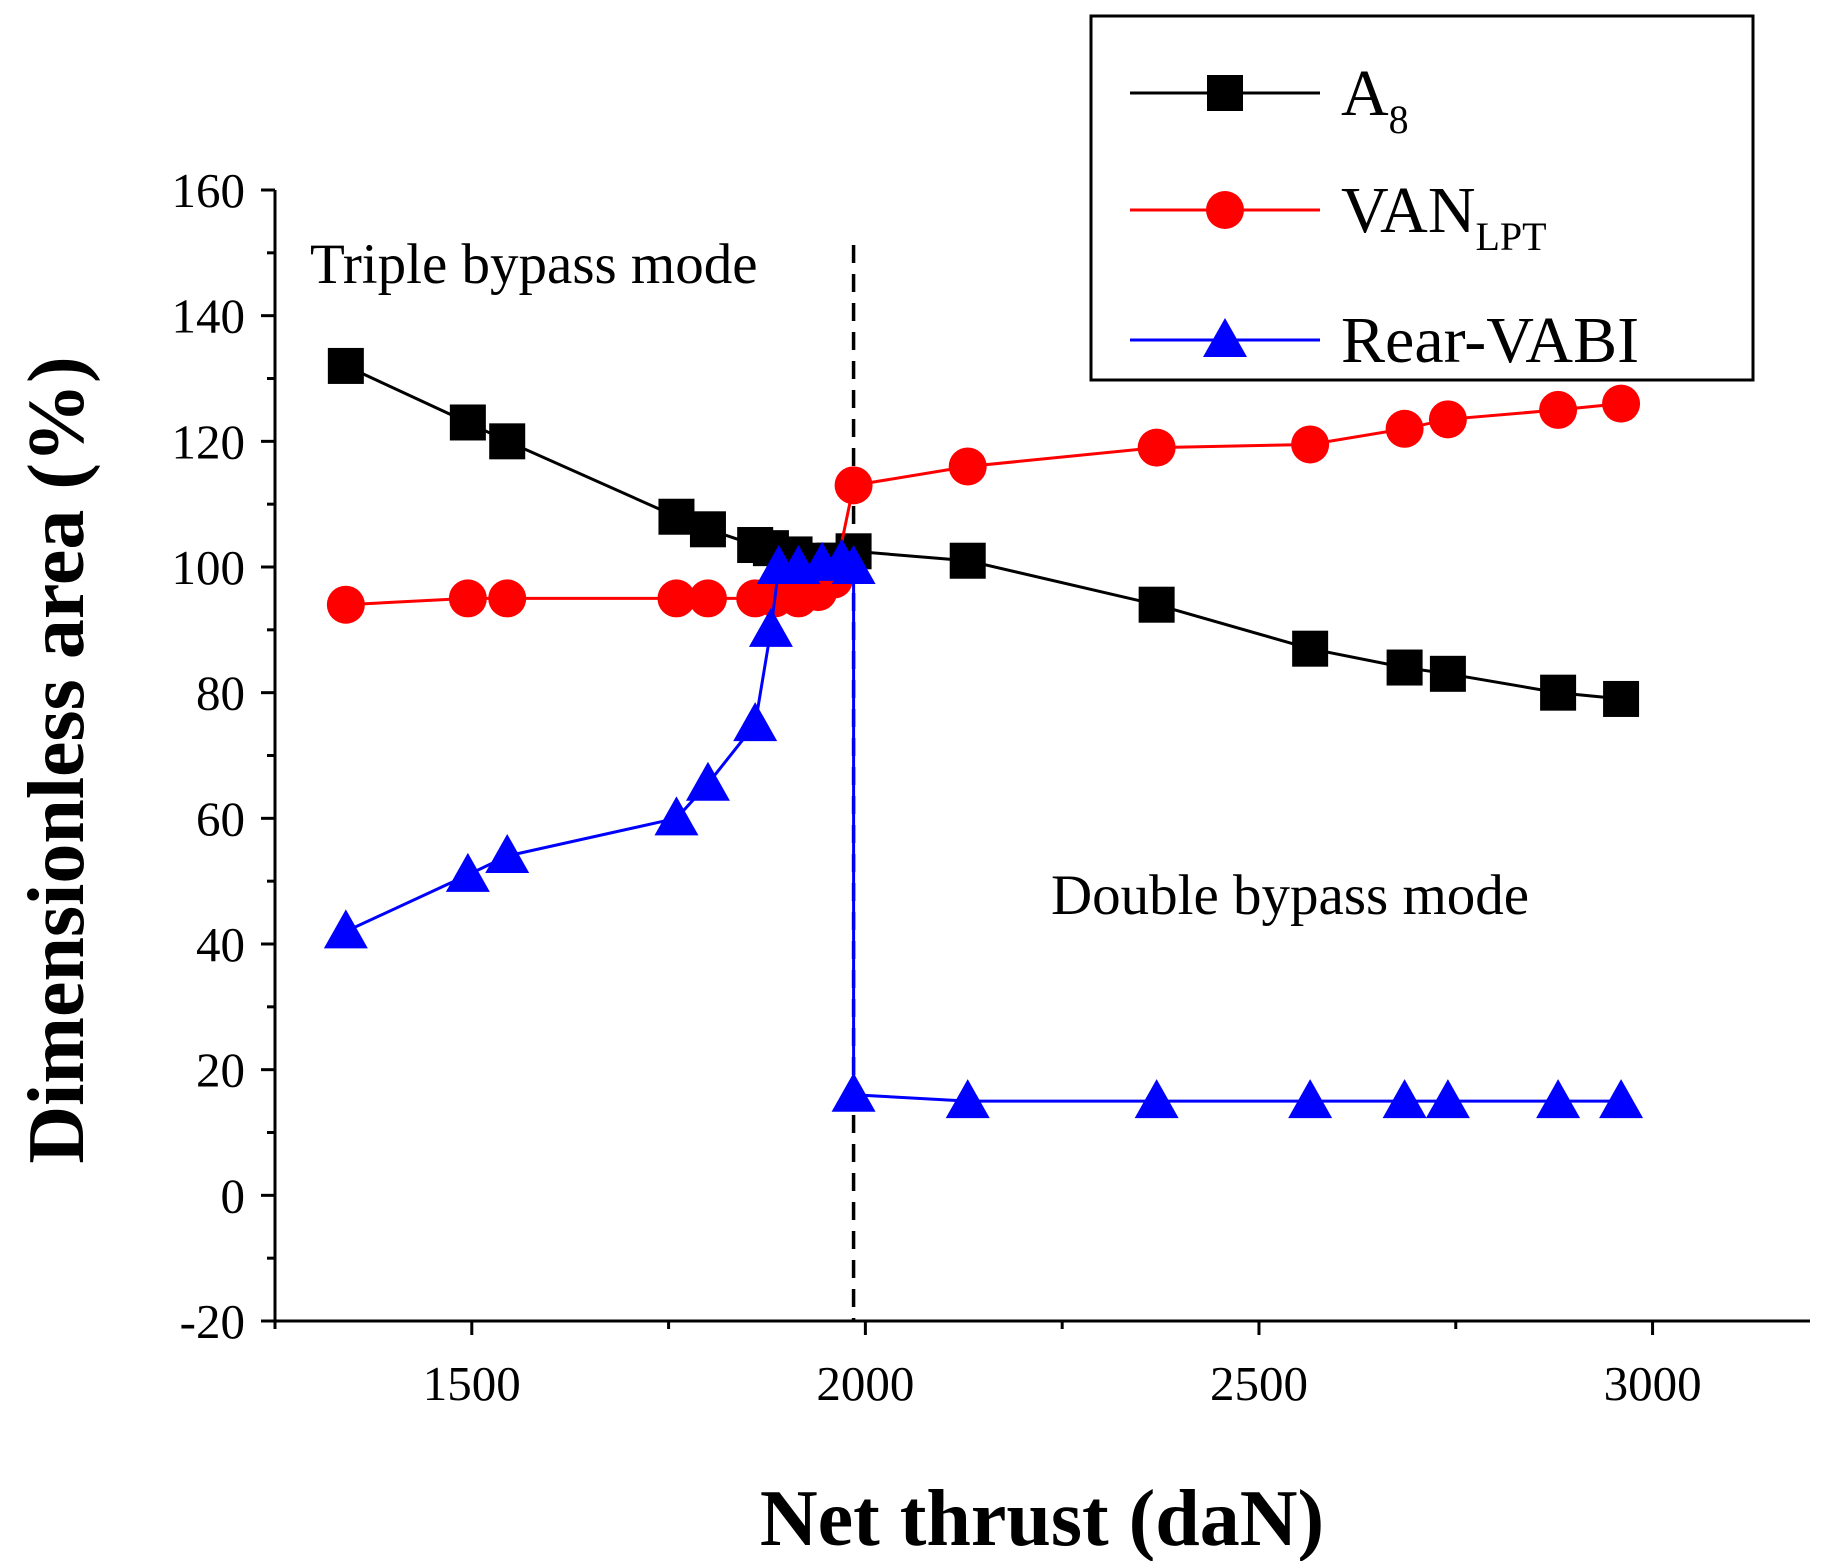 This screenshot has width=1821, height=1566. What do you see at coordinates (1259, 1383) in the screenshot?
I see `x-tick-label: 2500` at bounding box center [1259, 1383].